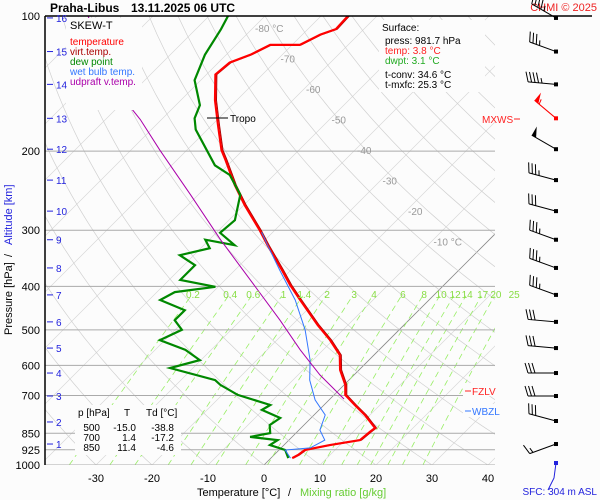 The width and height of the screenshot is (600, 500). Describe the element at coordinates (486, 412) in the screenshot. I see `wbzl-label: WBZL` at that location.